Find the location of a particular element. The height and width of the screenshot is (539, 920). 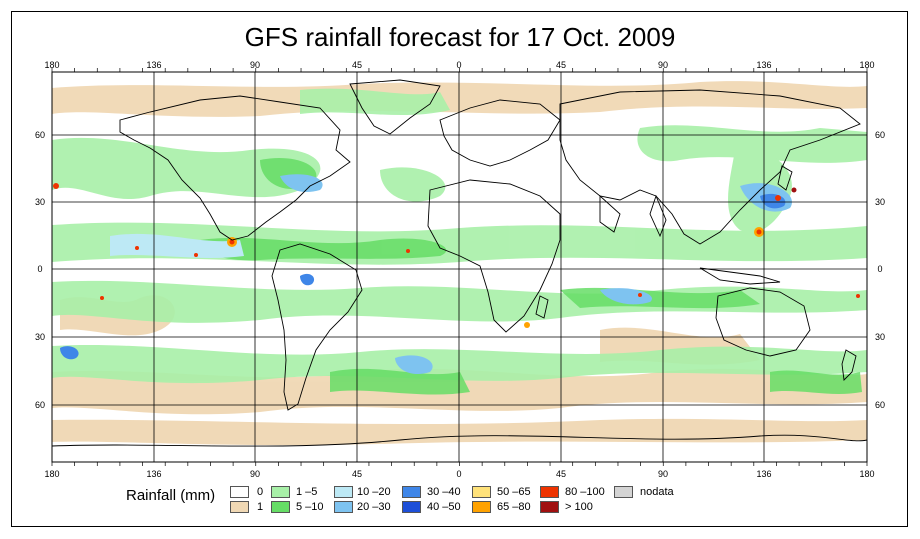

asia-outline is located at coordinates (710, 167).